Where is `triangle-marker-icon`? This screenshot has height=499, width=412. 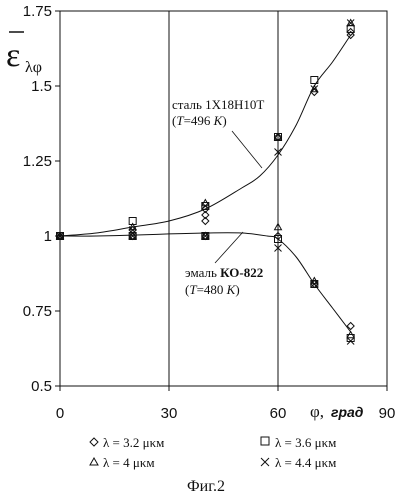
triangle-marker-icon is located at coordinates (94, 461).